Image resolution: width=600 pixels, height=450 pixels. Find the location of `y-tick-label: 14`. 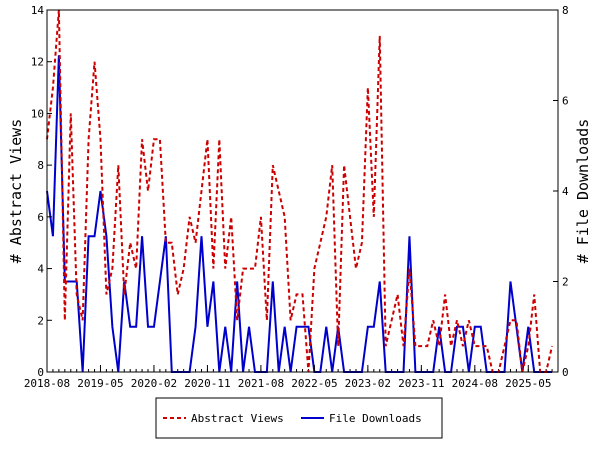

y-tick-label: 14 is located at coordinates (38, 10).